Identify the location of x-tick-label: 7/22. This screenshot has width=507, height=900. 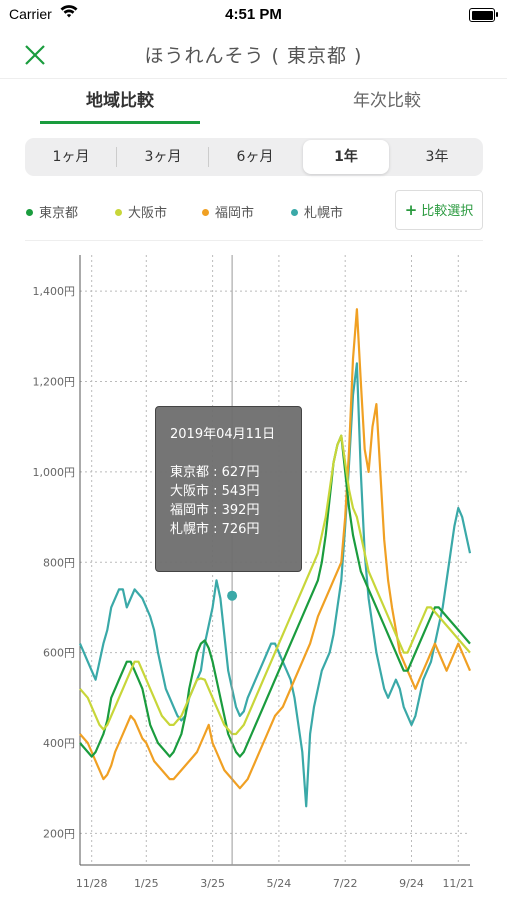
(345, 883).